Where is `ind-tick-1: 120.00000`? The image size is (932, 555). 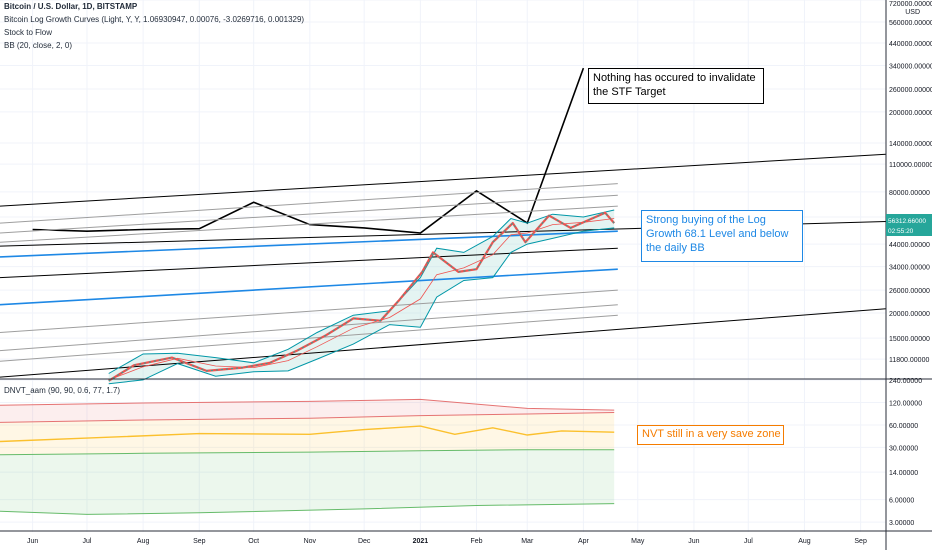
ind-tick-1: 120.00000 is located at coordinates (905, 403).